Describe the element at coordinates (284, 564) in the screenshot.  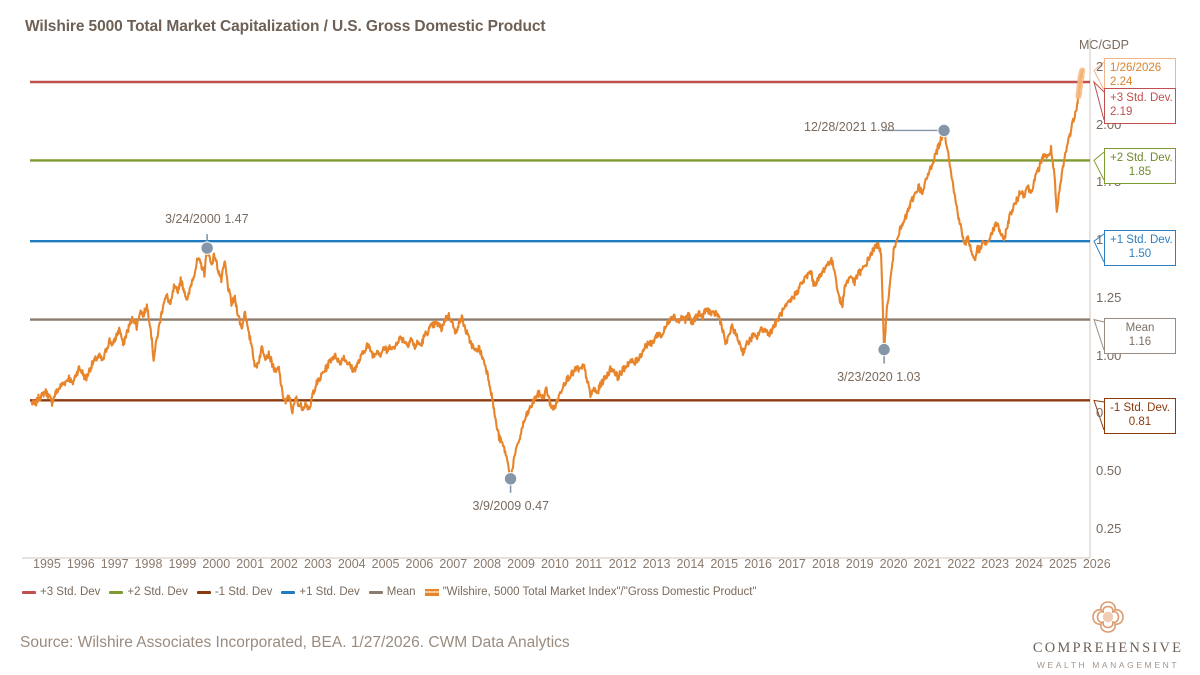
I see `x-tick-2002: 2002` at that location.